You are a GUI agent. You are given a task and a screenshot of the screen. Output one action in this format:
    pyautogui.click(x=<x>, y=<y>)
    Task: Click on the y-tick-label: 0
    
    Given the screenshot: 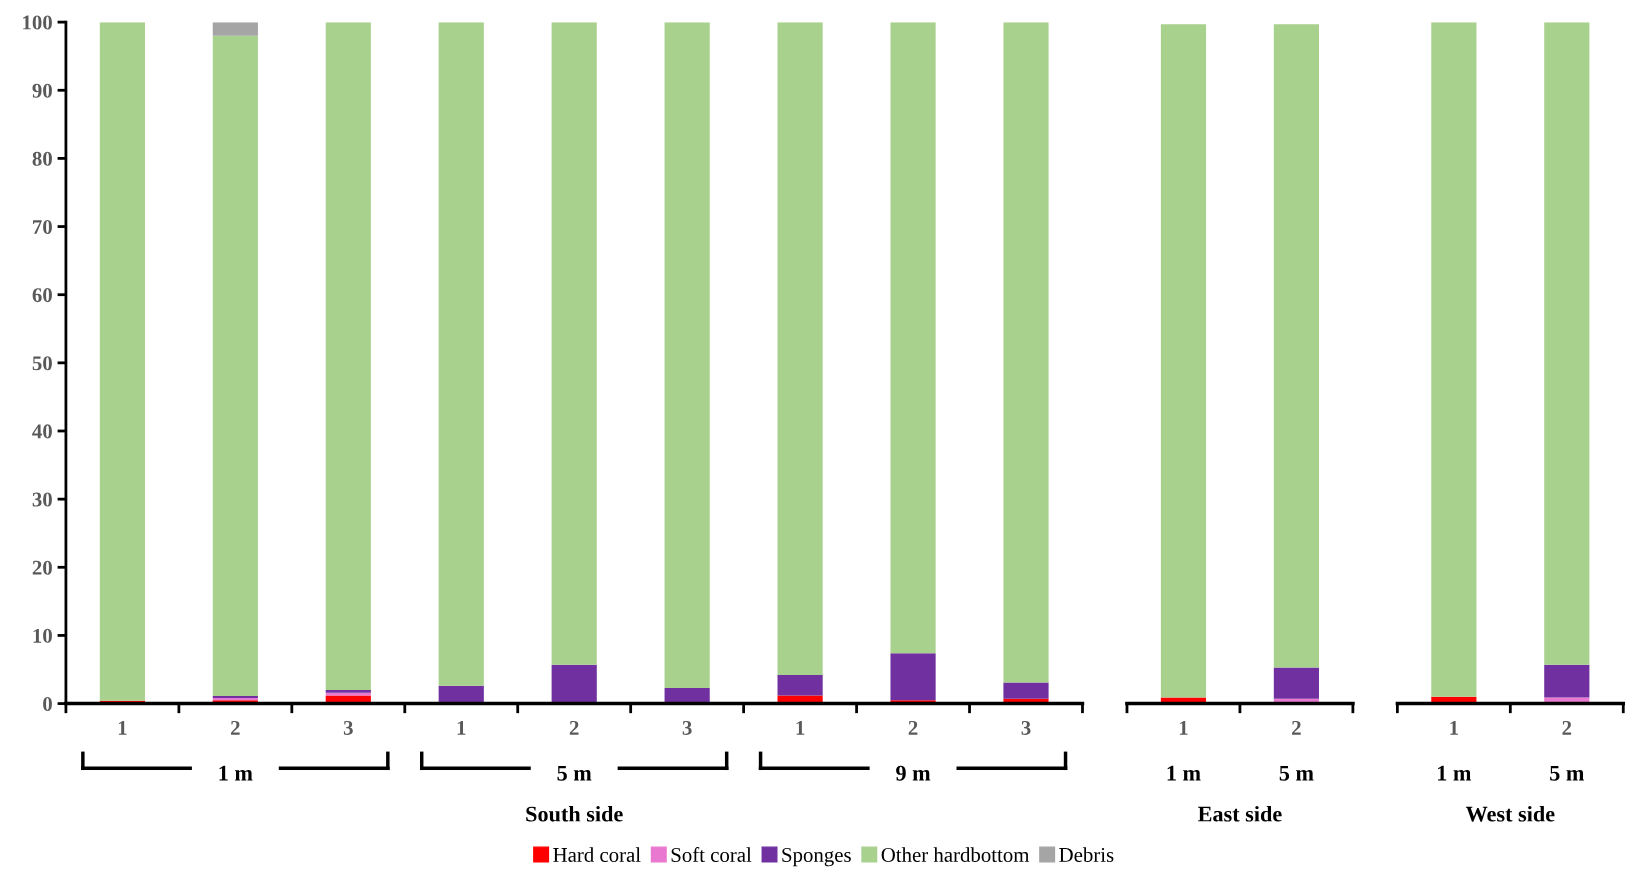 What is the action you would take?
    pyautogui.click(x=47, y=704)
    